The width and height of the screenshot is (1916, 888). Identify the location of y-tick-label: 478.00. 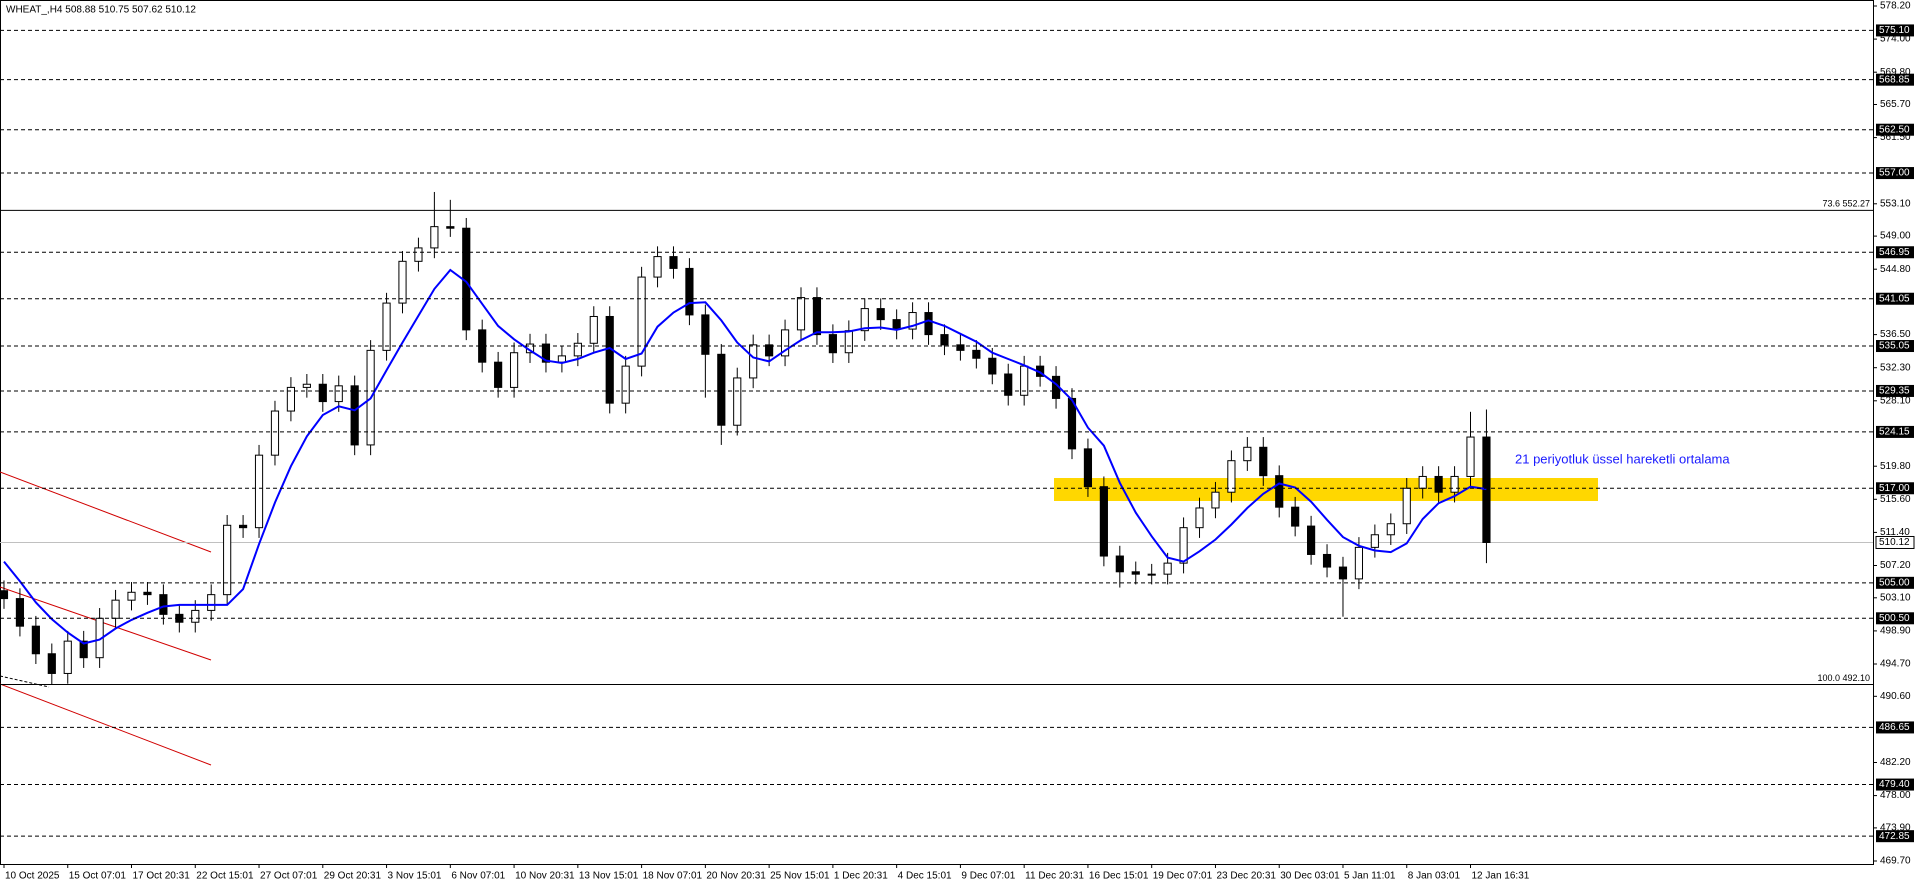
(1895, 795).